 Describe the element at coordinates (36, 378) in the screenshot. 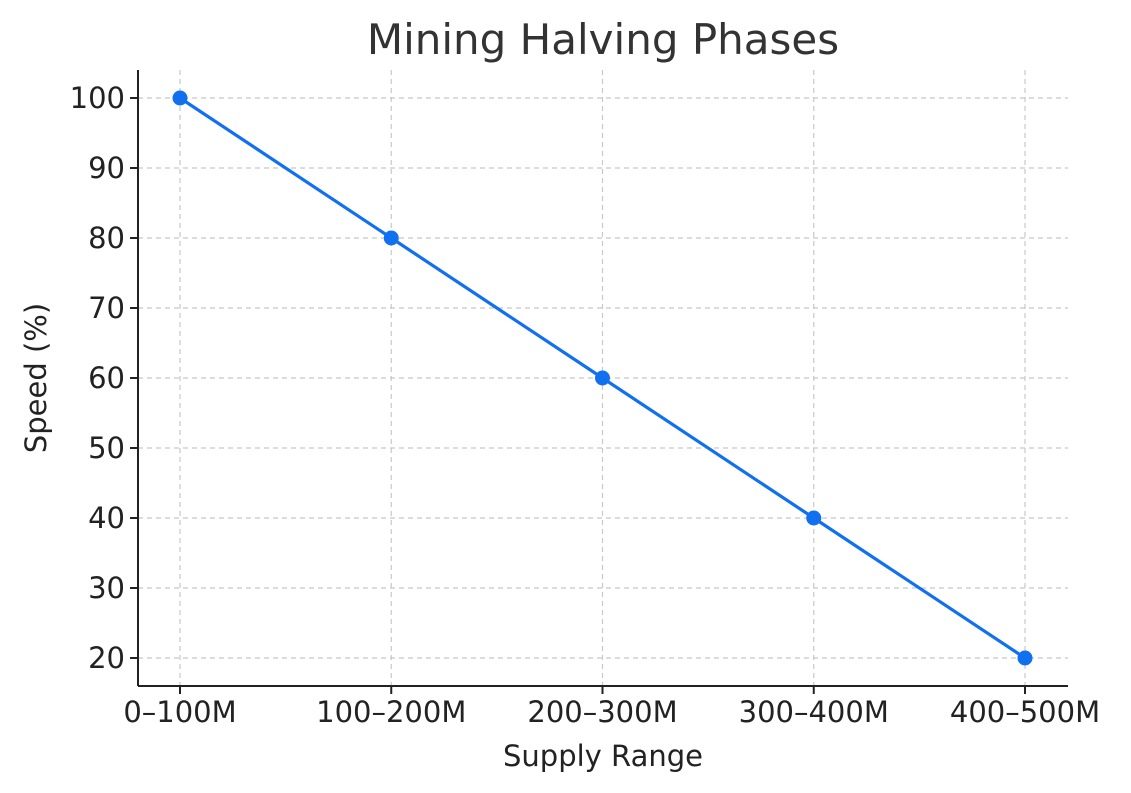

I see `y-axis-label: Speed (%)` at that location.